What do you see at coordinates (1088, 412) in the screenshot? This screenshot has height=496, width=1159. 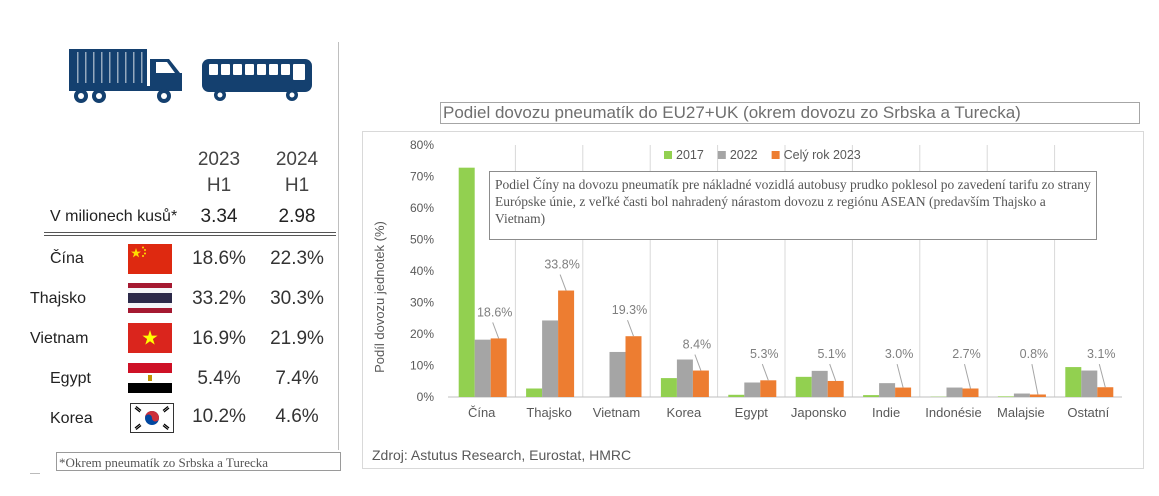 I see `x-tick-label: Ostatní` at bounding box center [1088, 412].